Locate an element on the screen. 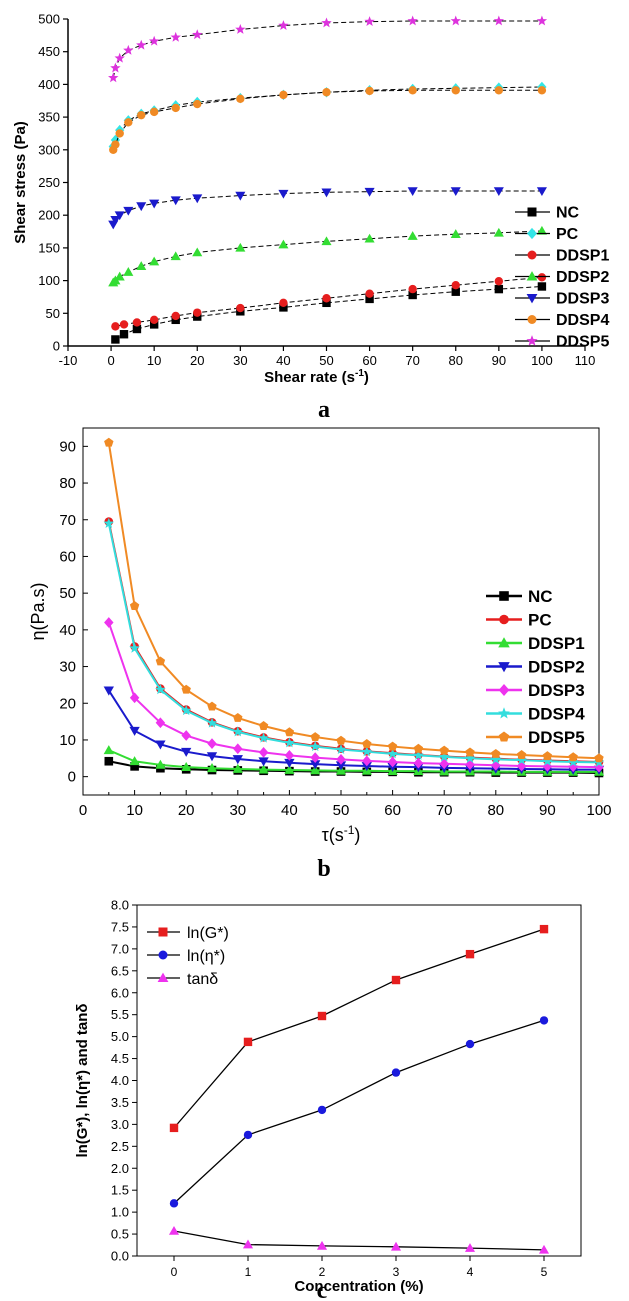  legend-label-a: DDSP3 is located at coordinates (582, 299).